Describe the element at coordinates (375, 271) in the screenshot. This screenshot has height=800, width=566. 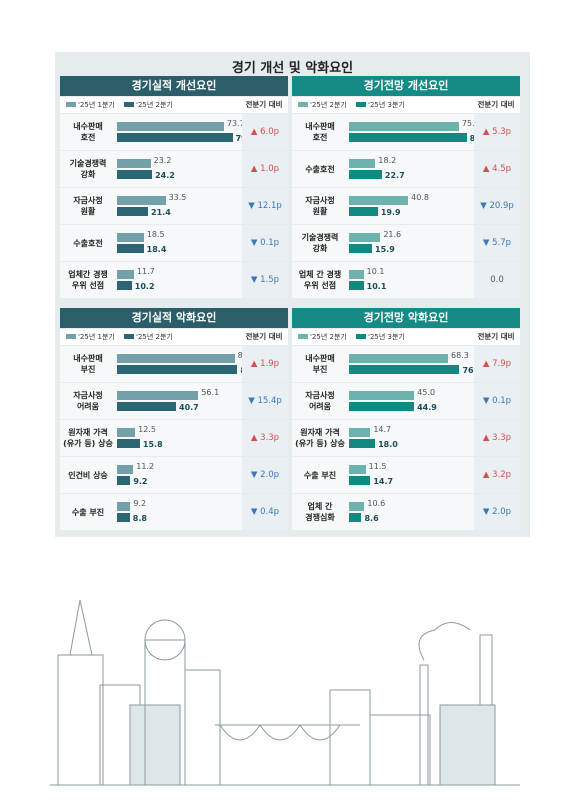
I see `value-label: 10.1` at that location.